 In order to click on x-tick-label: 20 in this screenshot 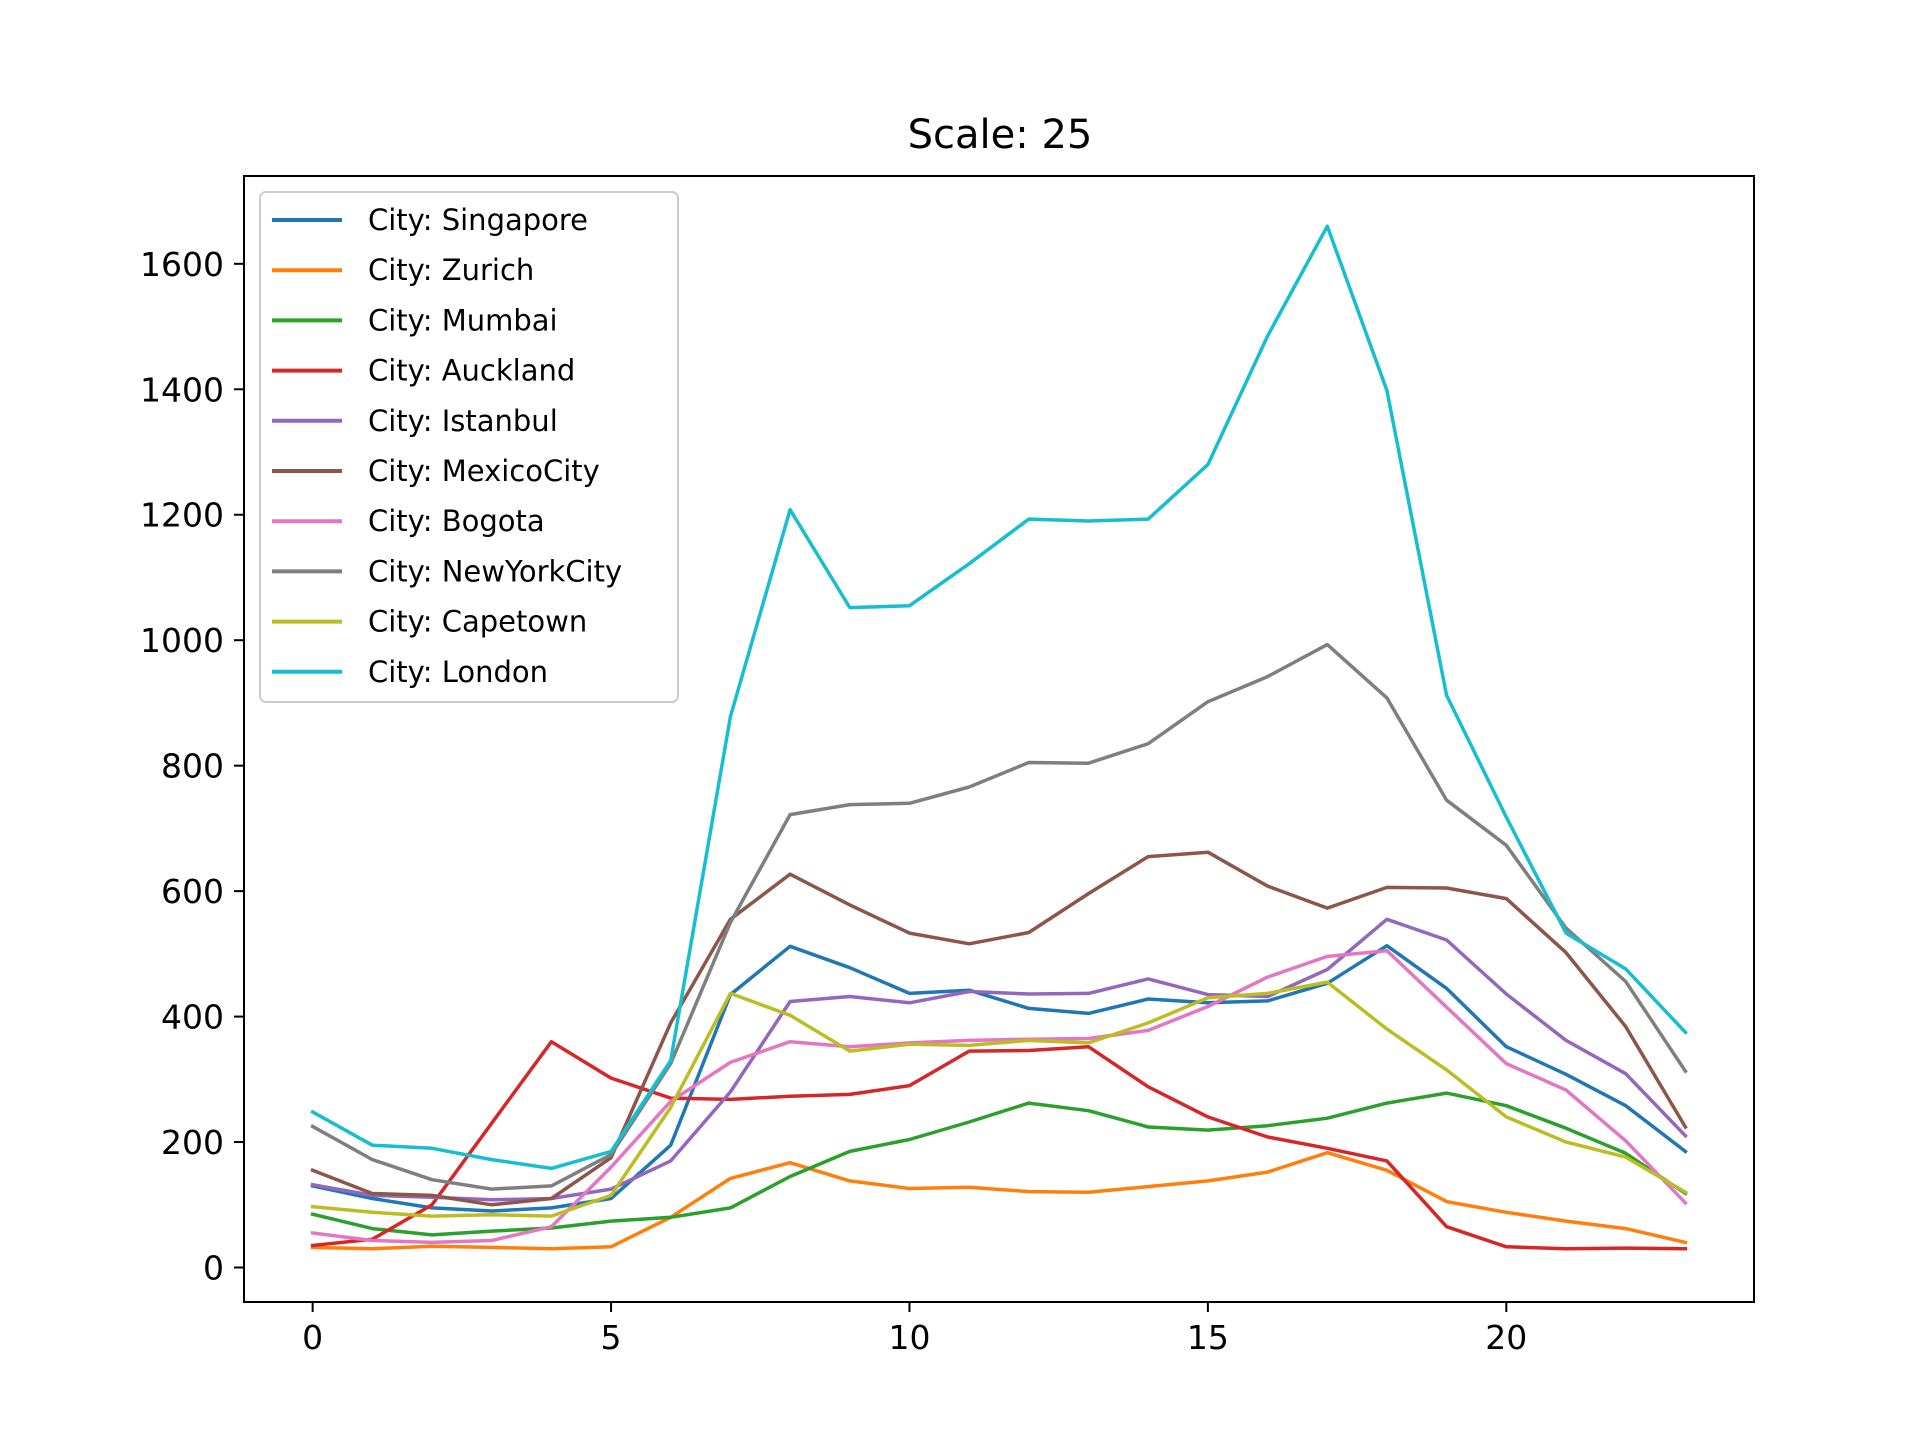, I will do `click(1506, 1337)`.